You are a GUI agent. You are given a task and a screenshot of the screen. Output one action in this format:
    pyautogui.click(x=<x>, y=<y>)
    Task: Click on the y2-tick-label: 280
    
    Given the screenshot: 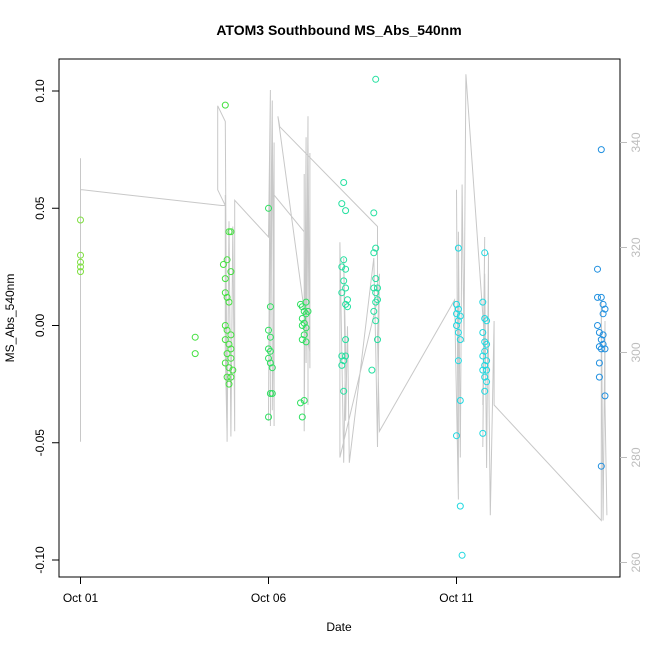 What is the action you would take?
    pyautogui.click(x=636, y=457)
    